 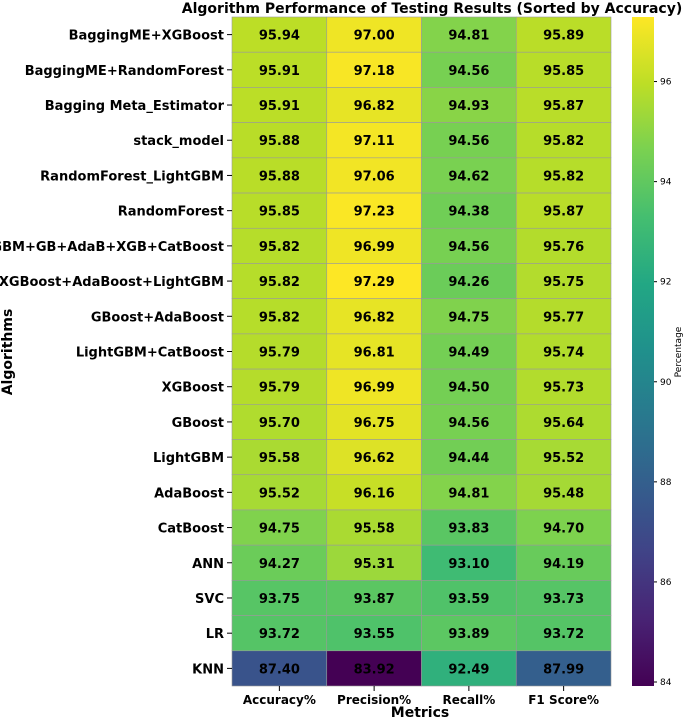 What do you see at coordinates (468, 634) in the screenshot?
I see `cell-value: 93.89` at bounding box center [468, 634].